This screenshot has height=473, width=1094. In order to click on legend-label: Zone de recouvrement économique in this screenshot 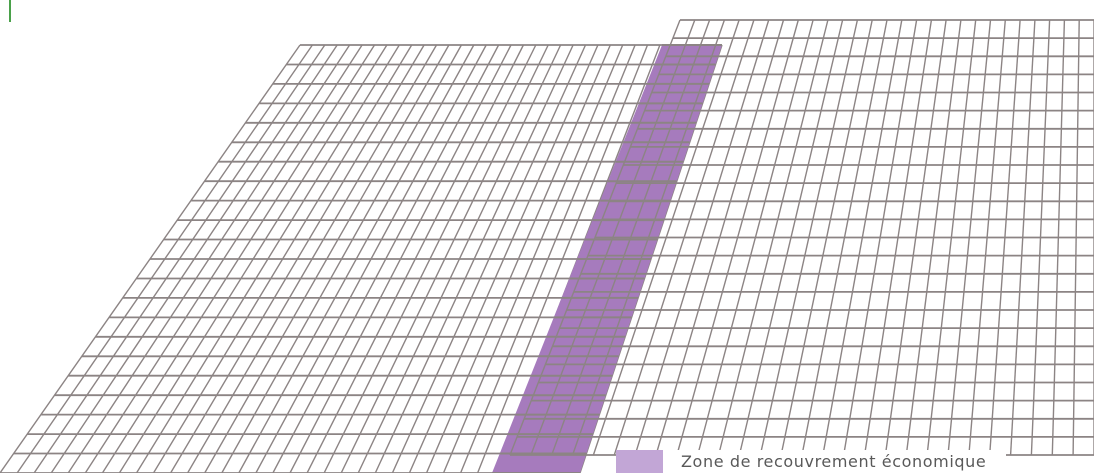, I will do `click(834, 461)`.